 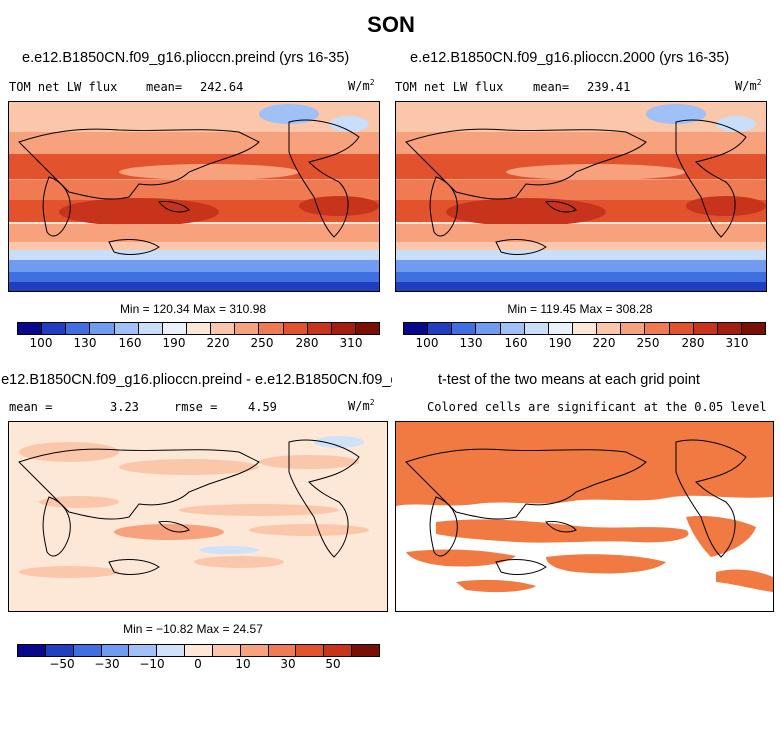 What do you see at coordinates (164, 87) in the screenshot?
I see `mean-label-preind: mean=` at bounding box center [164, 87].